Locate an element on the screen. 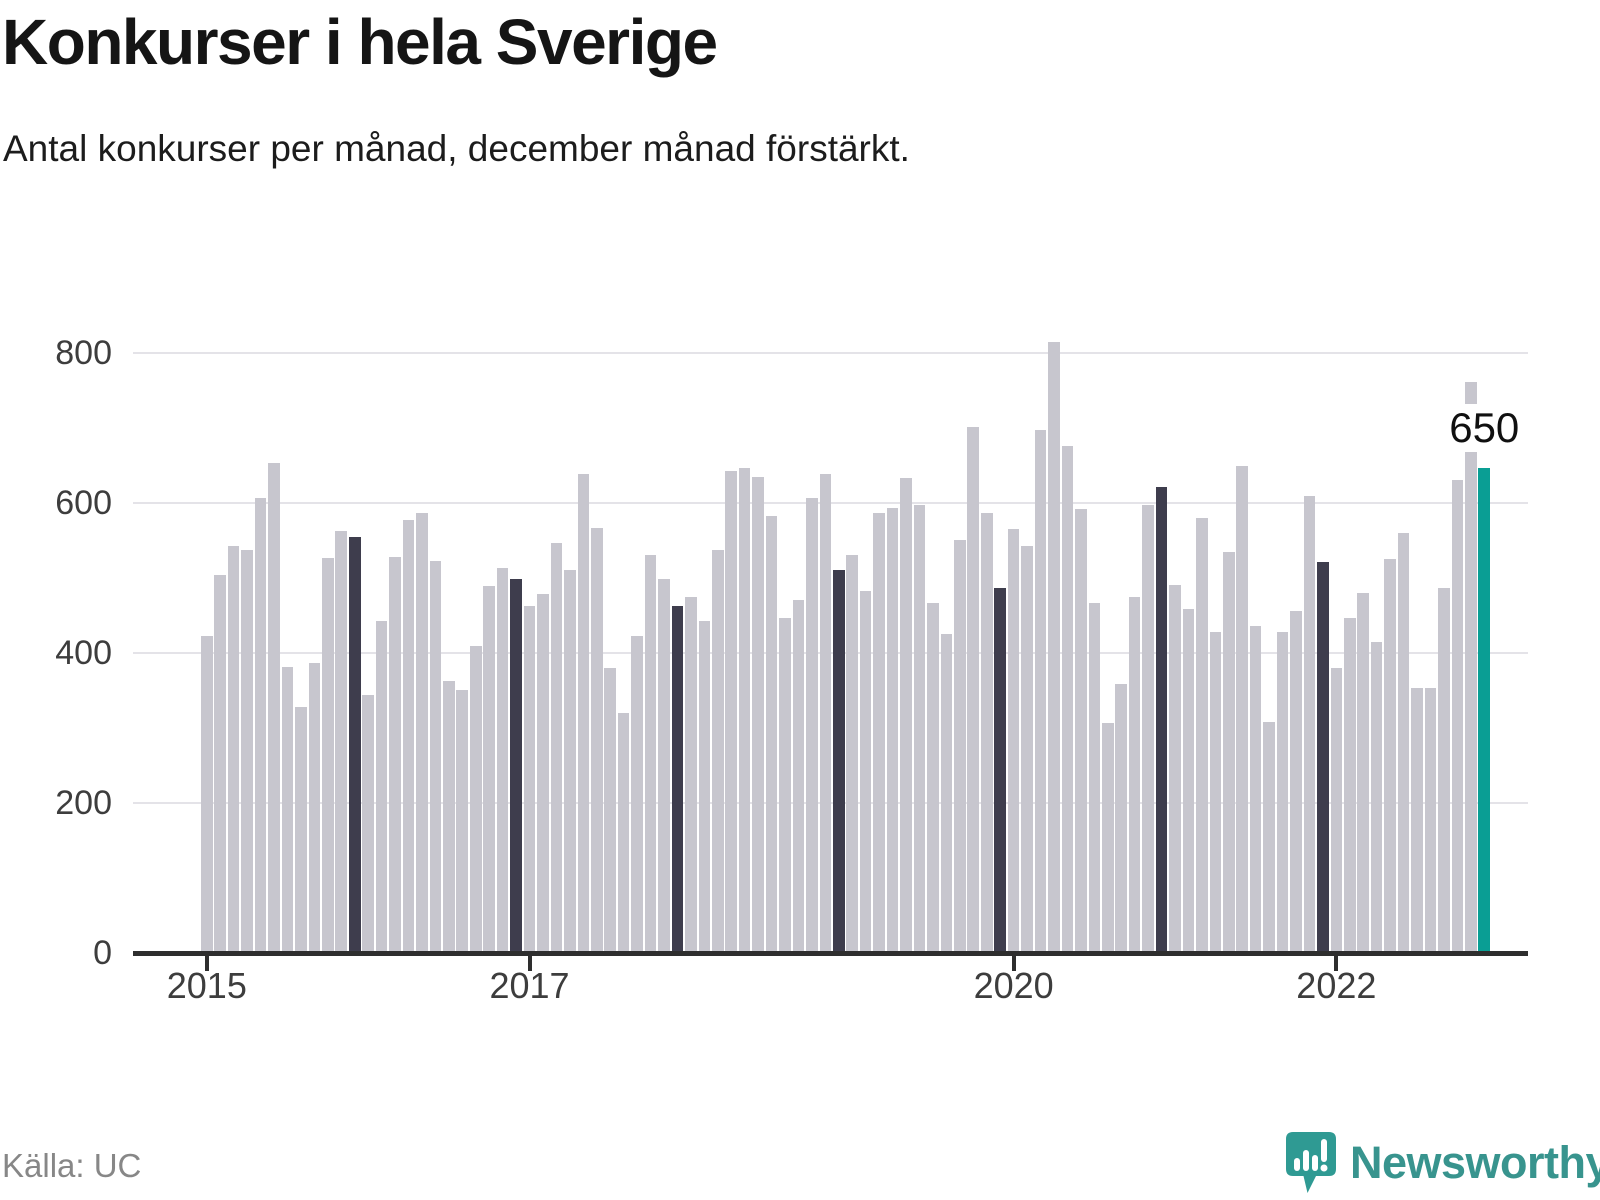 This screenshot has height=1200, width=1600. y-axis-label-600: 600 is located at coordinates (83, 503).